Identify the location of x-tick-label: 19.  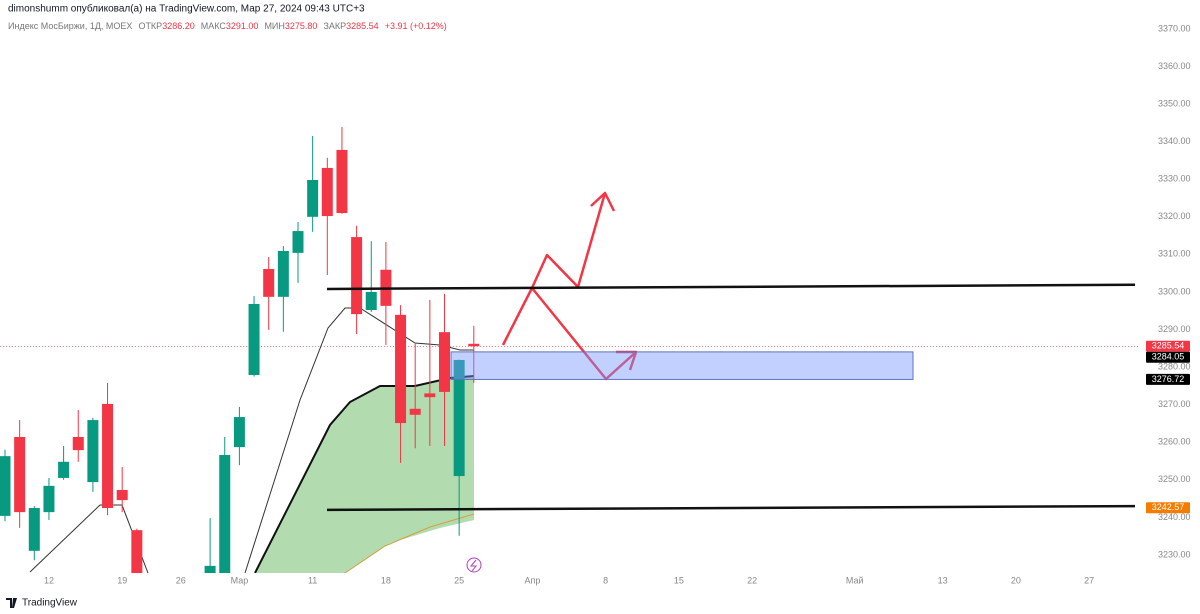
(122, 580).